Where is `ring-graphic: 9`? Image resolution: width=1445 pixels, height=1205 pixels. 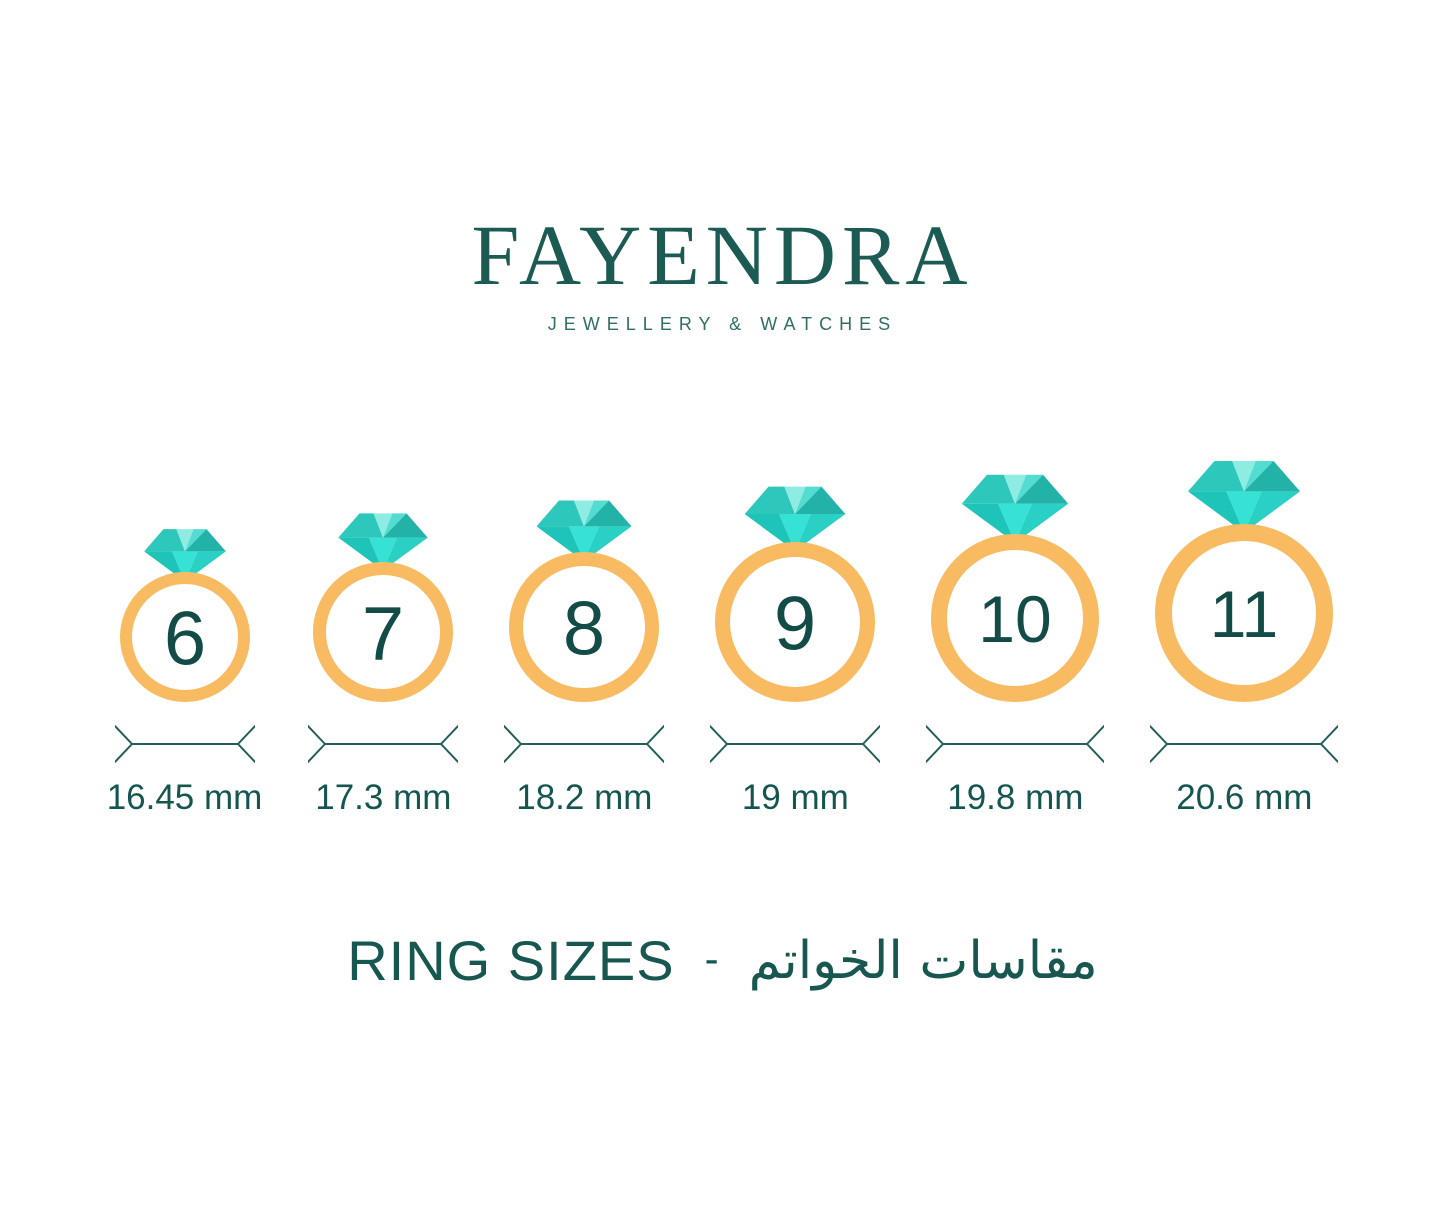
ring-graphic: 9 is located at coordinates (795, 594).